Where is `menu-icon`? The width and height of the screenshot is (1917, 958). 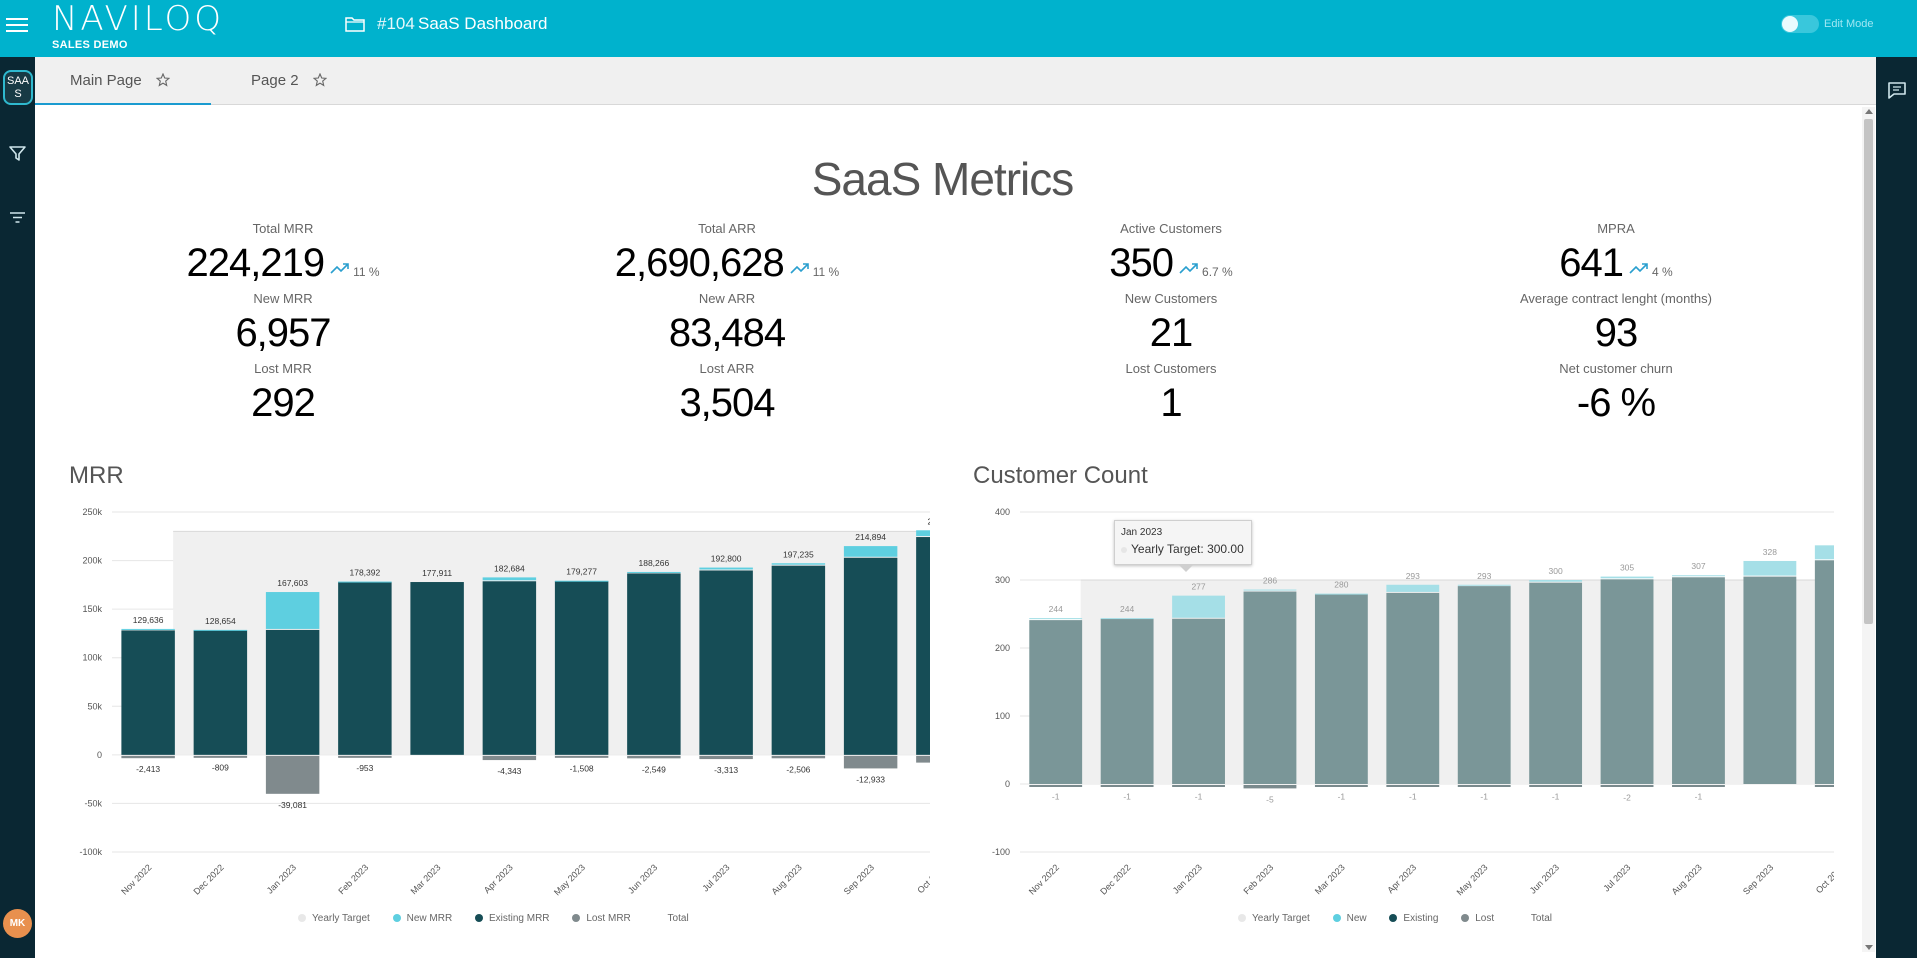 menu-icon is located at coordinates (17, 25).